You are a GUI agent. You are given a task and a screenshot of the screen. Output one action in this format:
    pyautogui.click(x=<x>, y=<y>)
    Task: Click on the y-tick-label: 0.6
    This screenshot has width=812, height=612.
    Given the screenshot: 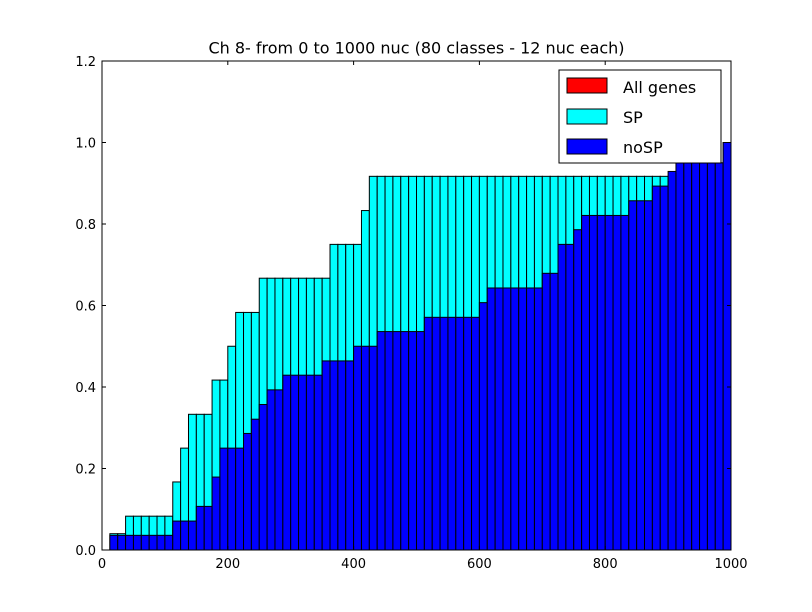 What is the action you would take?
    pyautogui.click(x=85, y=307)
    